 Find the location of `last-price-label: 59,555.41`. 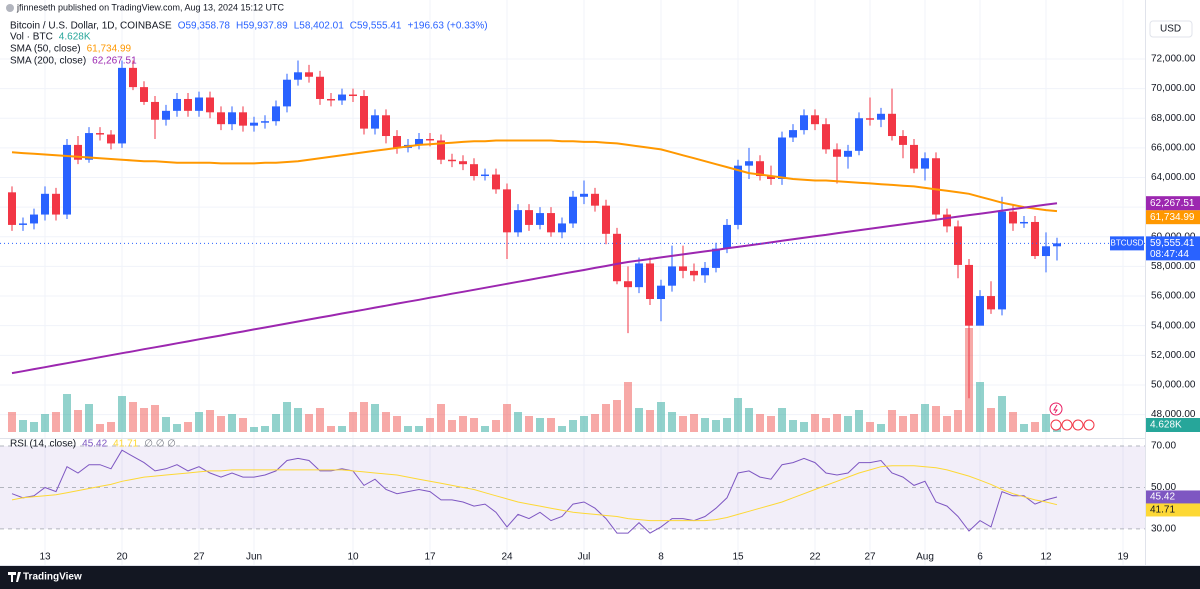

last-price-label: 59,555.41 is located at coordinates (1172, 243).